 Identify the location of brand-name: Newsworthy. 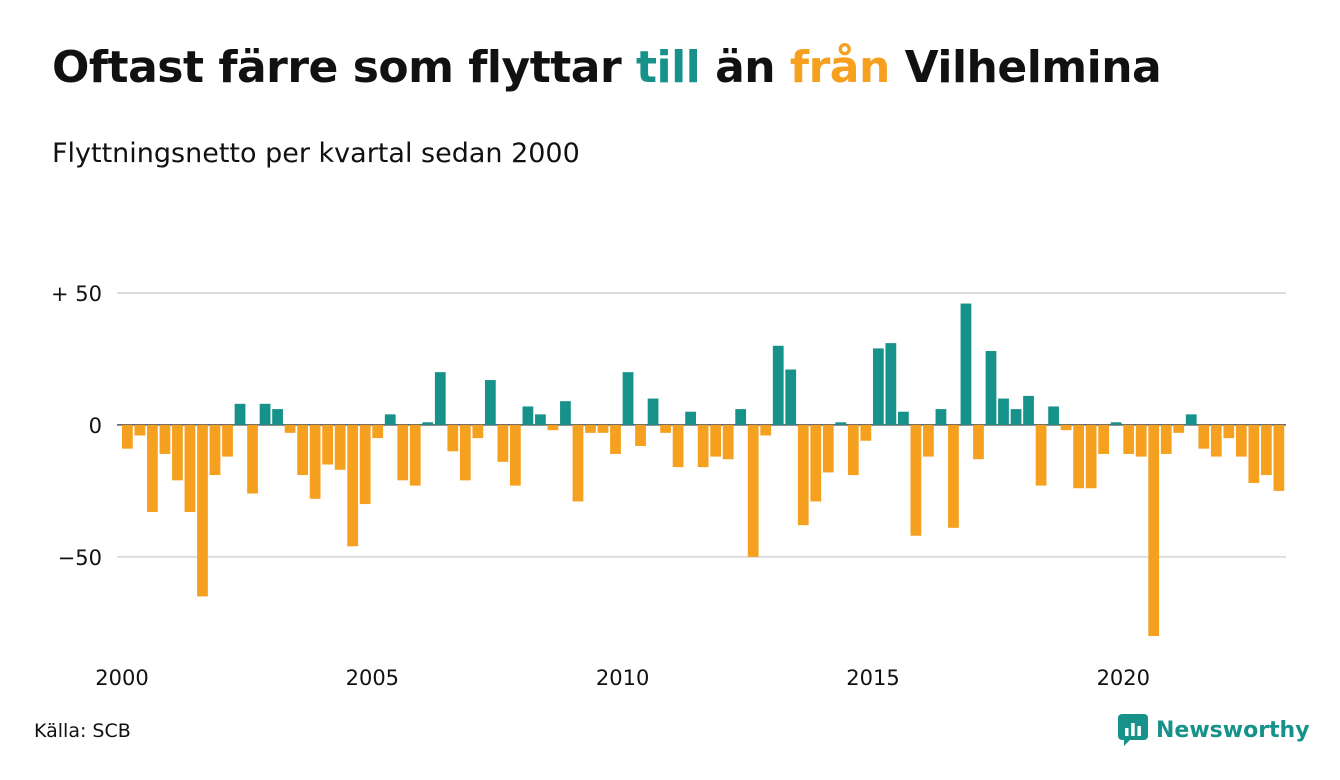
(1233, 730).